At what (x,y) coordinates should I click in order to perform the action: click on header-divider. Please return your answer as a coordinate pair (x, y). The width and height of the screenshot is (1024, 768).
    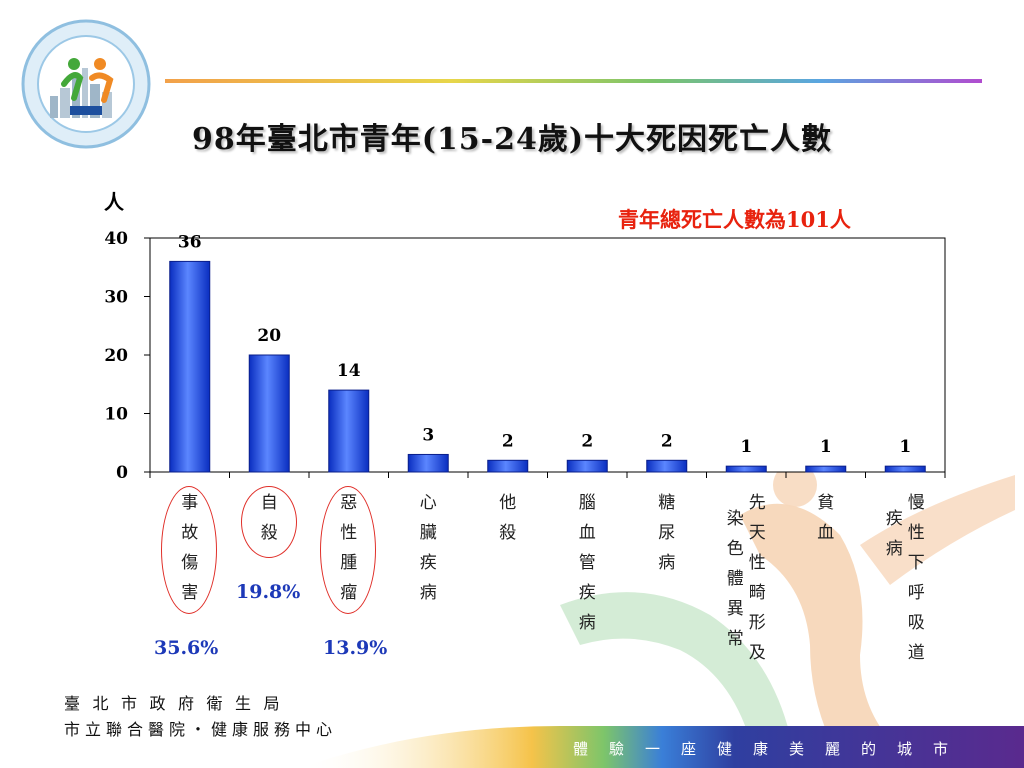
    Looking at the image, I should click on (573, 81).